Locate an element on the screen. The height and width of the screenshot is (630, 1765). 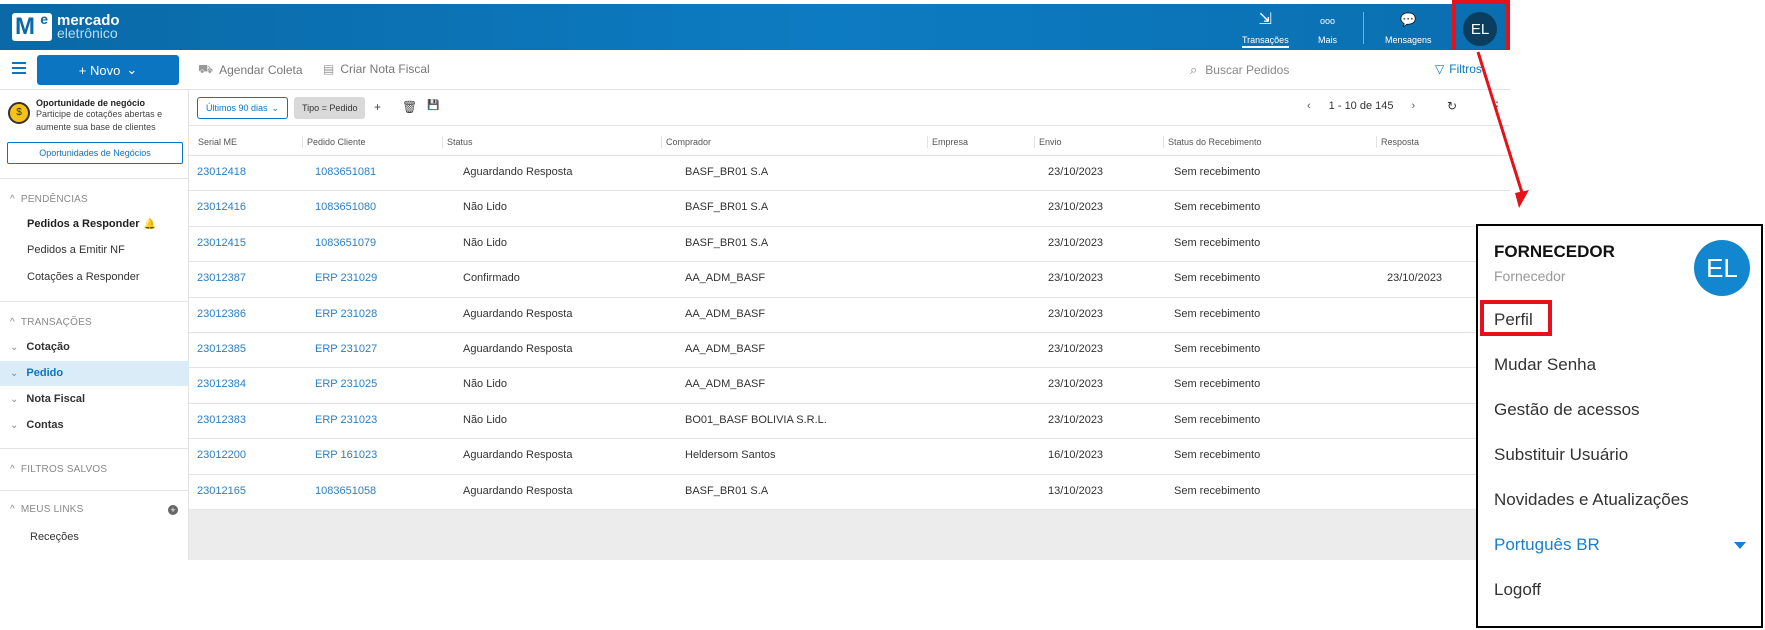
prev-page-icon: ‹ is located at coordinates (1309, 106).